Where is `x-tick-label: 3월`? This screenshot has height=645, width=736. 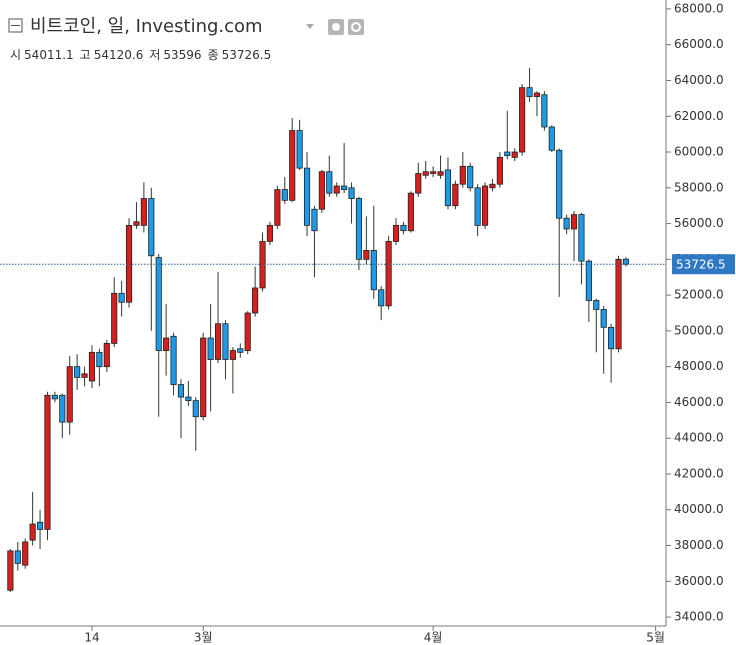
x-tick-label: 3월 is located at coordinates (203, 638).